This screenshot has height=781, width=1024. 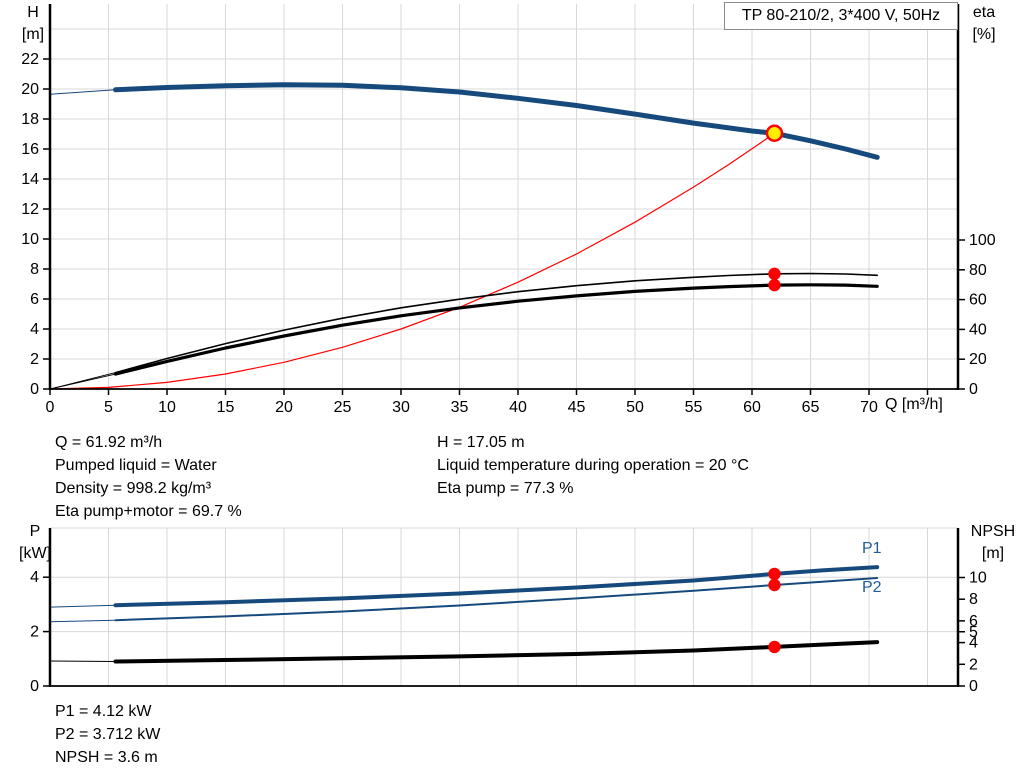 What do you see at coordinates (774, 574) in the screenshot?
I see `p1-point-marker` at bounding box center [774, 574].